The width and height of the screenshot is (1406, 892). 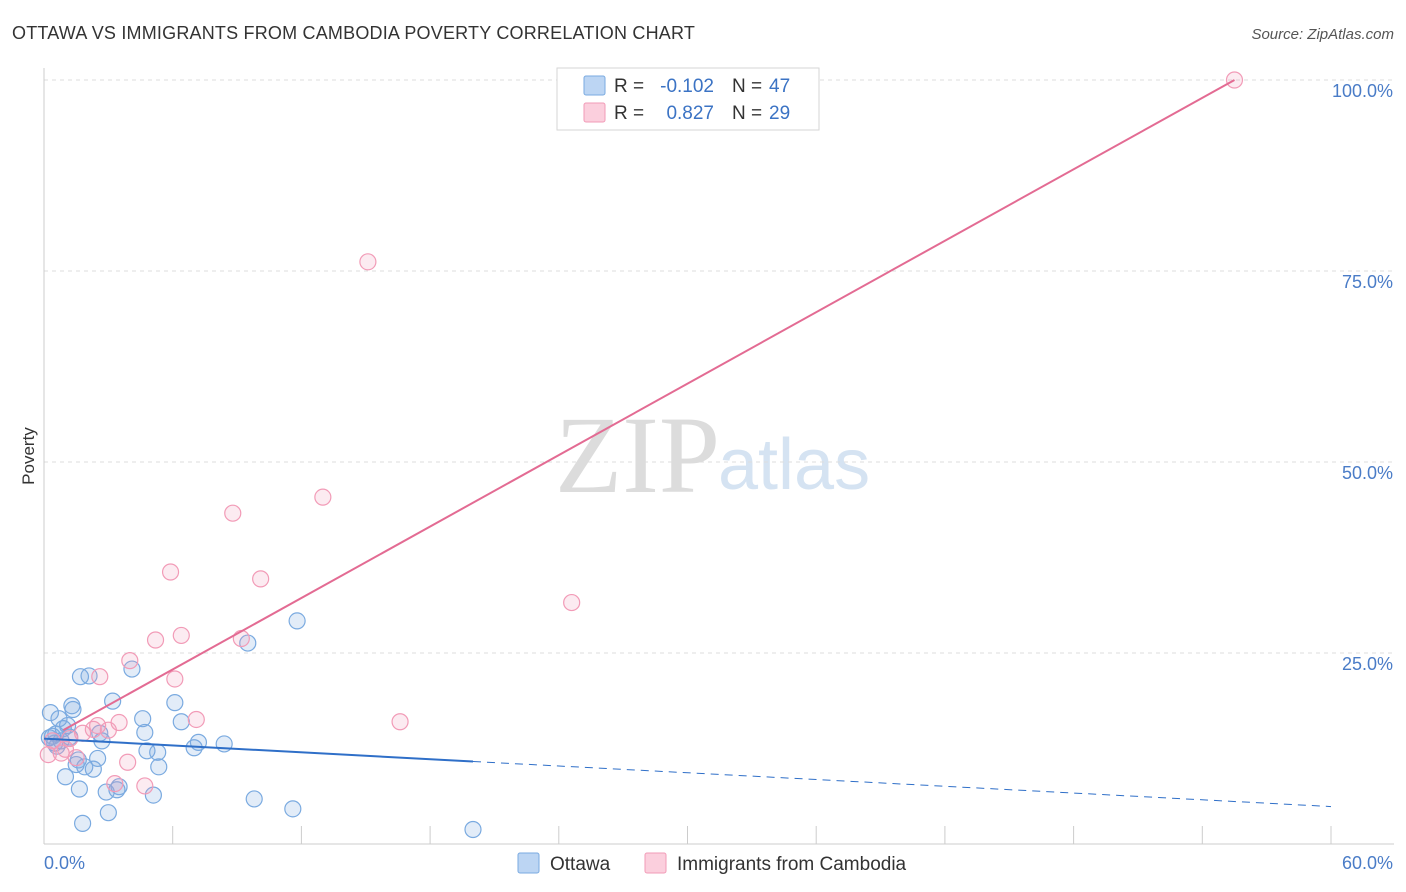 I want to click on y-tick-label-100: 100.0%, so click(x=1362, y=91).